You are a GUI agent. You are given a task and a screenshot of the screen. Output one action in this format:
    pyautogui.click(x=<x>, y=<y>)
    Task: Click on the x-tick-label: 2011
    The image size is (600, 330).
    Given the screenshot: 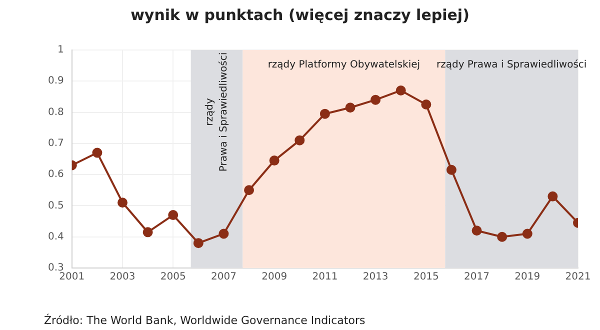 What is the action you would take?
    pyautogui.click(x=325, y=277)
    